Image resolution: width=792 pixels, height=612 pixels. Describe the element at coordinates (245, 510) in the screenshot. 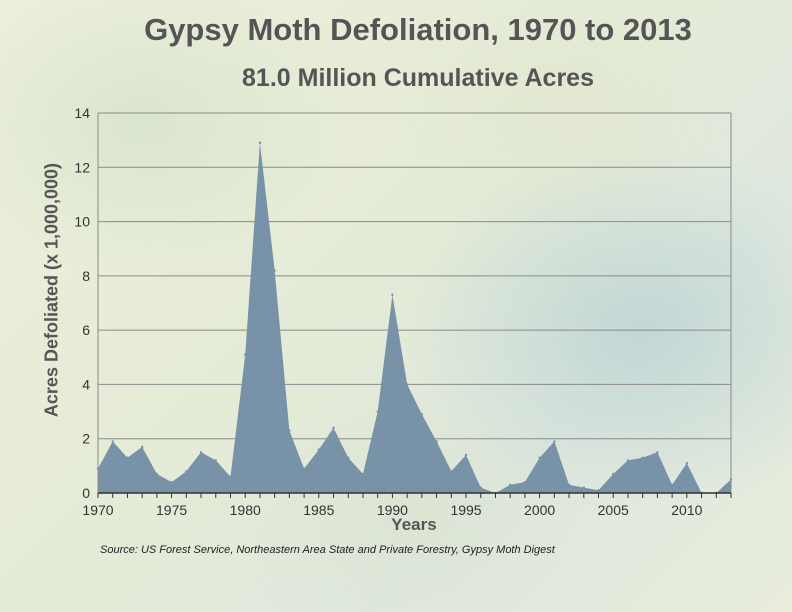

I see `x-tick-label: 1980` at that location.